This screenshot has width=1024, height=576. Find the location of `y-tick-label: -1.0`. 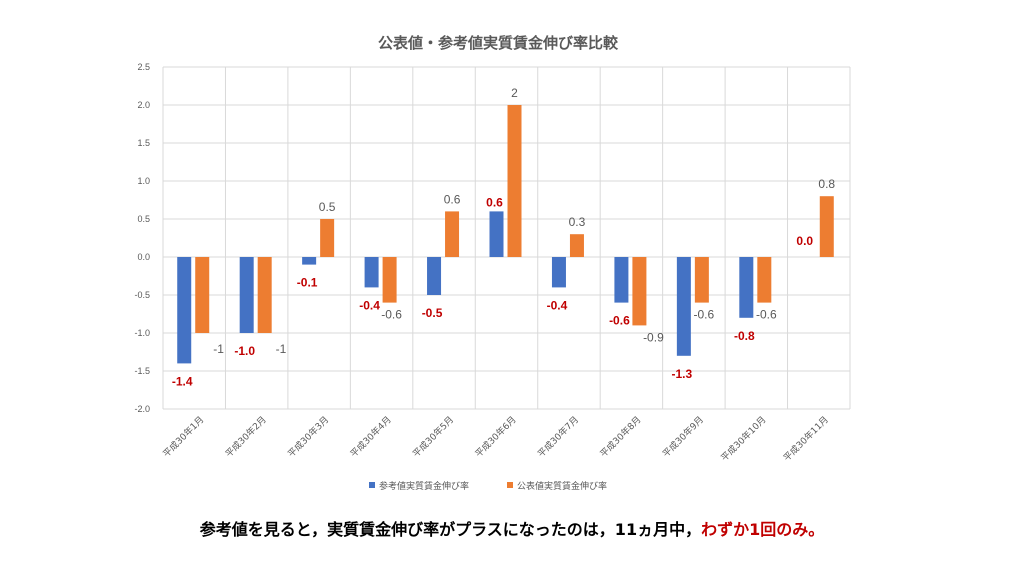

y-tick-label: -1.0 is located at coordinates (142, 333).